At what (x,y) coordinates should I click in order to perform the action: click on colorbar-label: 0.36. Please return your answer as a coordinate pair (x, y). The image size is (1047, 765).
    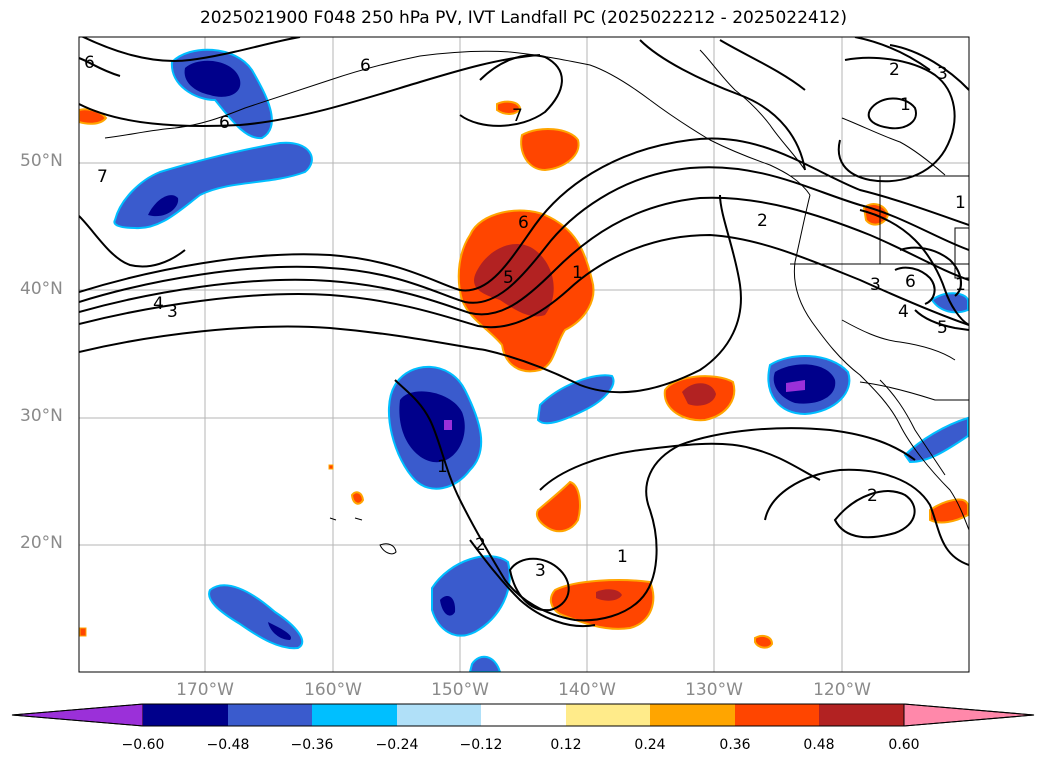
    Looking at the image, I should click on (735, 745).